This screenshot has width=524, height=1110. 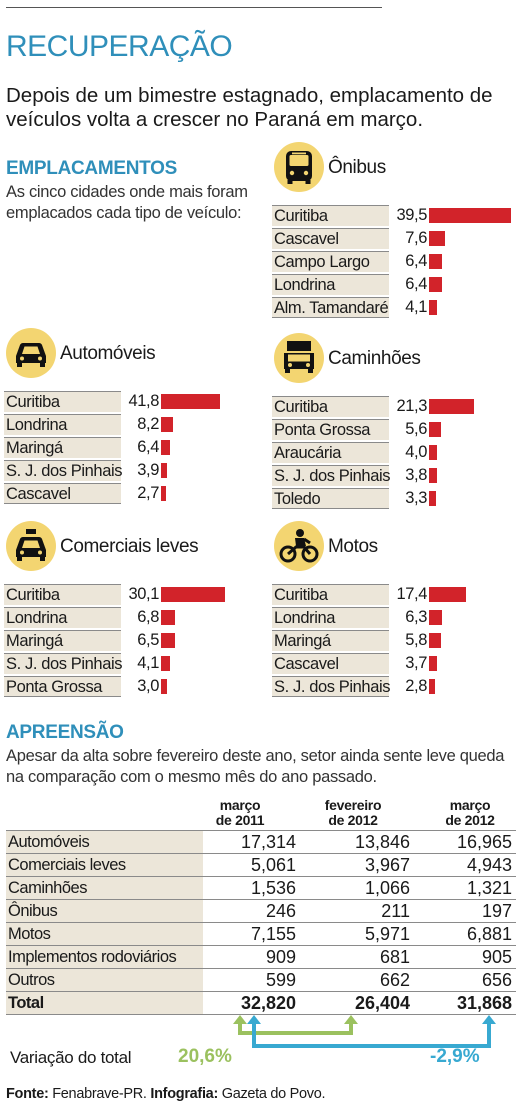 What do you see at coordinates (148, 640) in the screenshot?
I see `bar-value-label: 6,5` at bounding box center [148, 640].